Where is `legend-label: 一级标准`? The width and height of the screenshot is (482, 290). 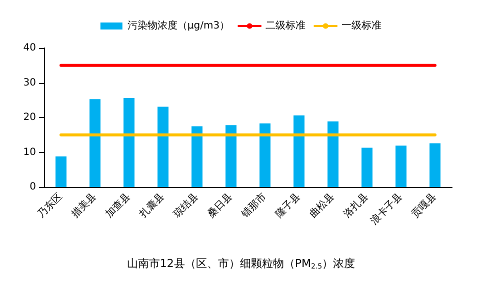 legend-label: 一级标准 is located at coordinates (362, 26).